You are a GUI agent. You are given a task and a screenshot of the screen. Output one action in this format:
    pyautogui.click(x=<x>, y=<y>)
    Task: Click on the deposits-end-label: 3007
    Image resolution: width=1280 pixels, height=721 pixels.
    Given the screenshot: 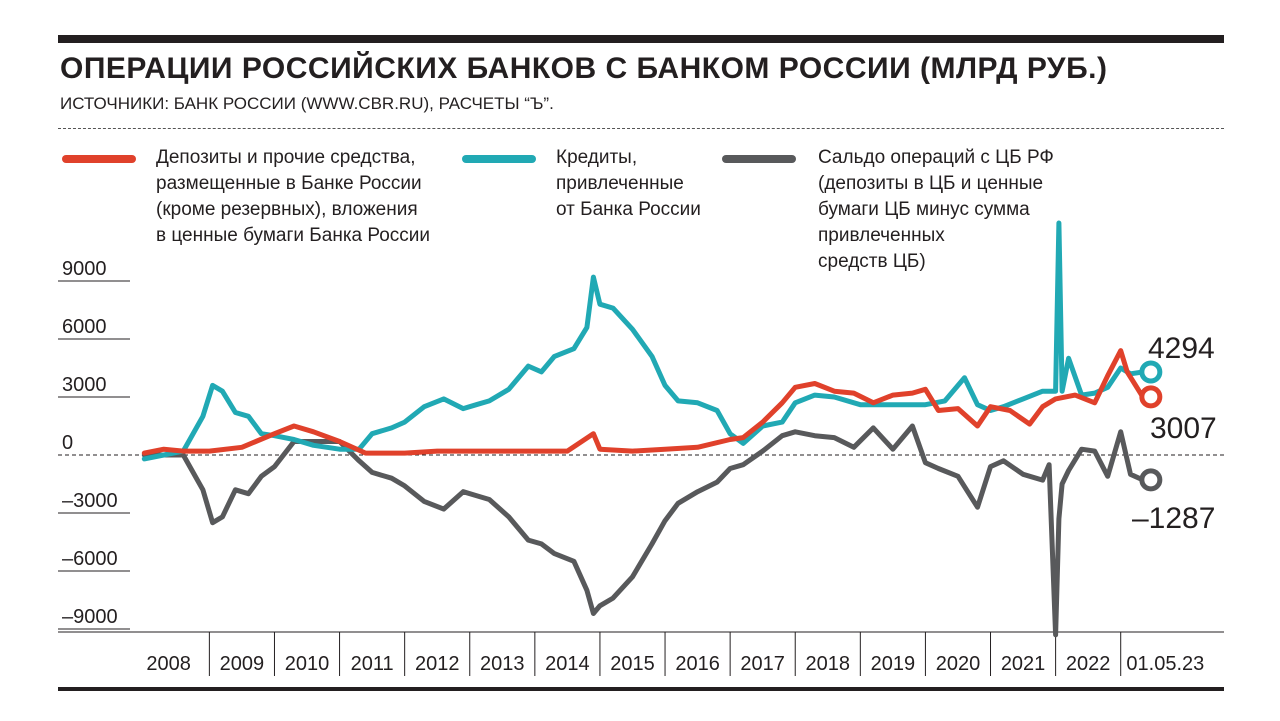 What is the action you would take?
    pyautogui.click(x=1183, y=428)
    